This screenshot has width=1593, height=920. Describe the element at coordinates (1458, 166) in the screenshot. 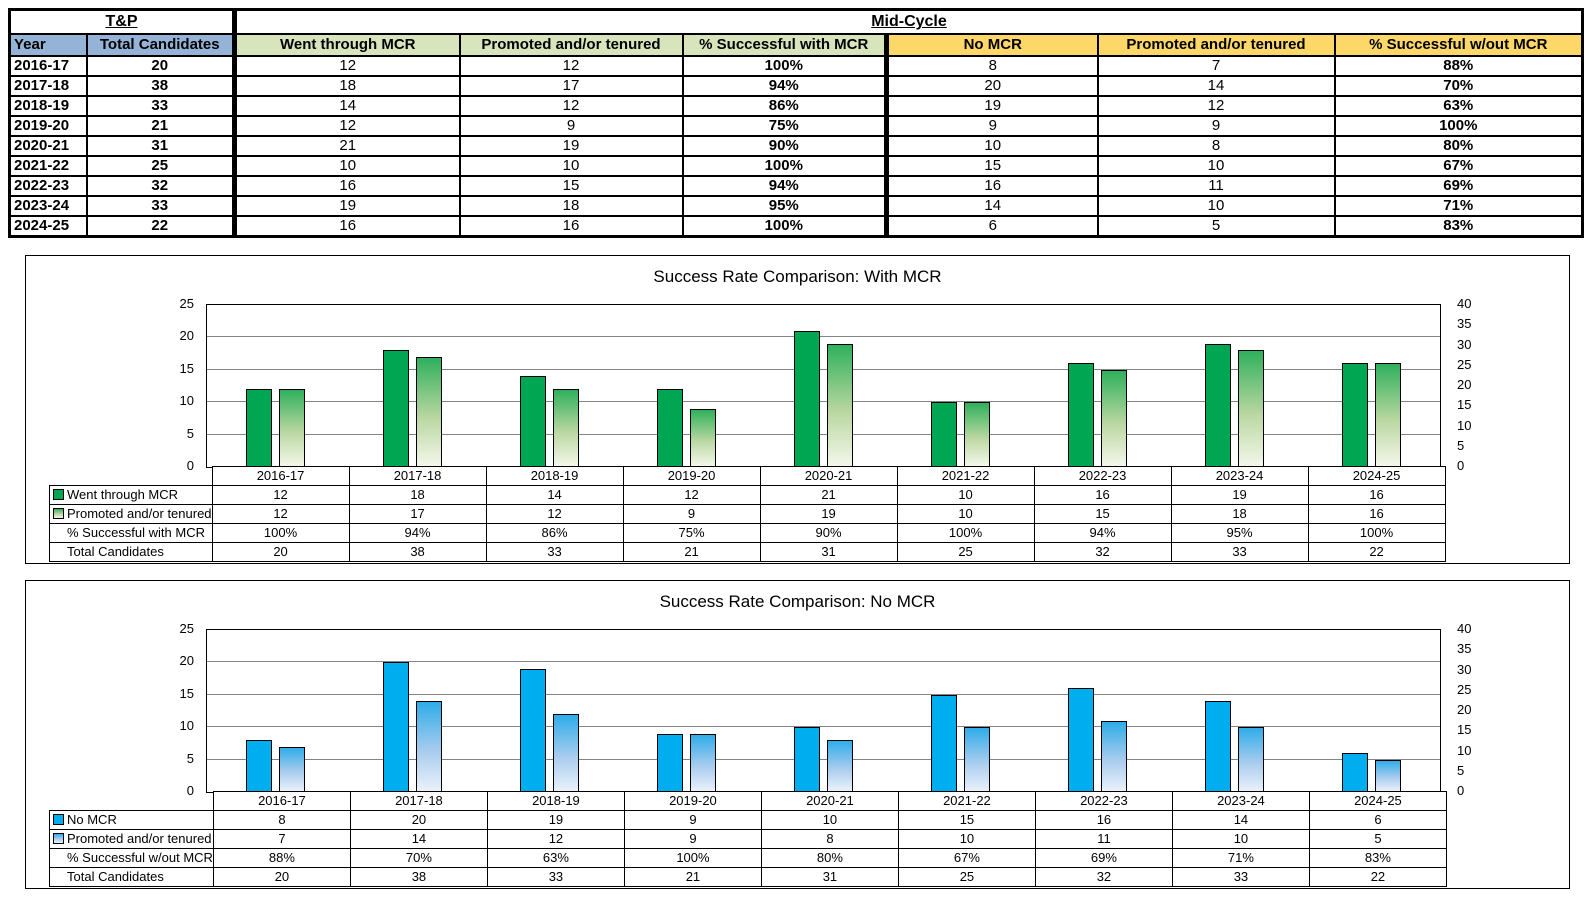

I see `table-cell: 67%` at that location.